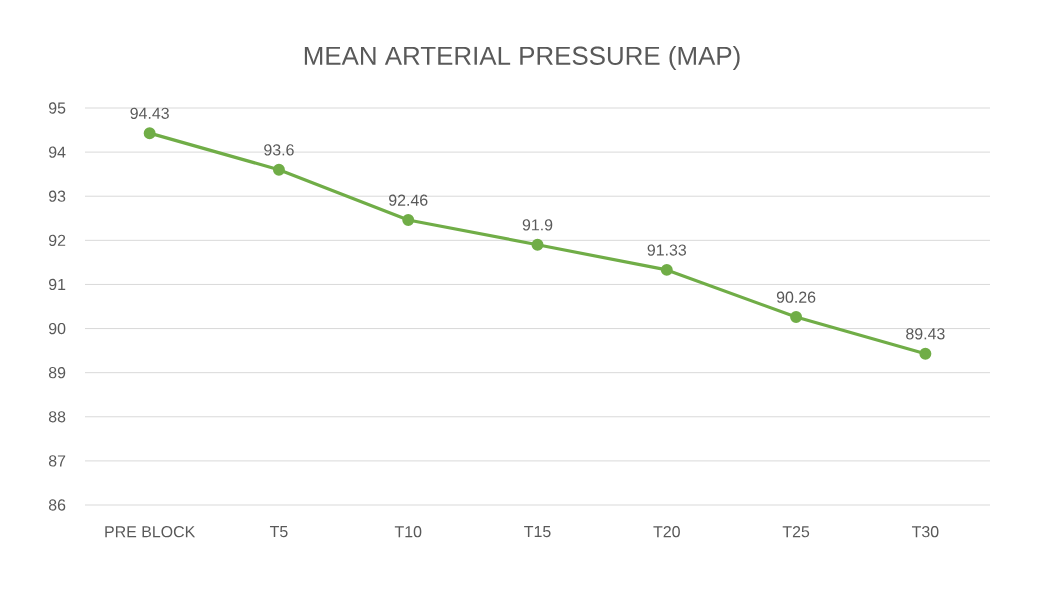 The width and height of the screenshot is (1038, 594). Describe the element at coordinates (537, 532) in the screenshot. I see `x-tick-label: T15` at that location.